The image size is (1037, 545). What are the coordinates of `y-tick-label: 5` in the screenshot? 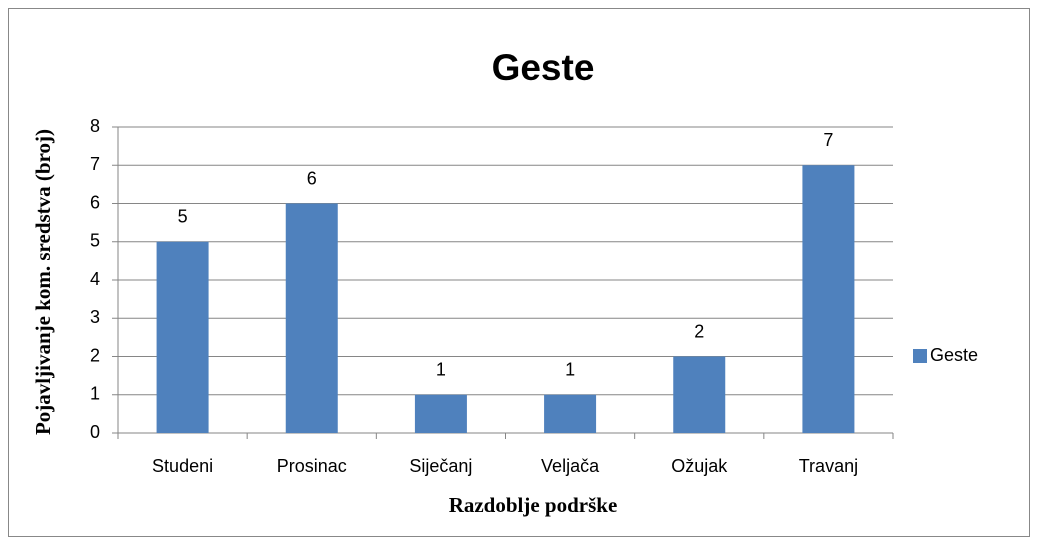 It's located at (95, 241).